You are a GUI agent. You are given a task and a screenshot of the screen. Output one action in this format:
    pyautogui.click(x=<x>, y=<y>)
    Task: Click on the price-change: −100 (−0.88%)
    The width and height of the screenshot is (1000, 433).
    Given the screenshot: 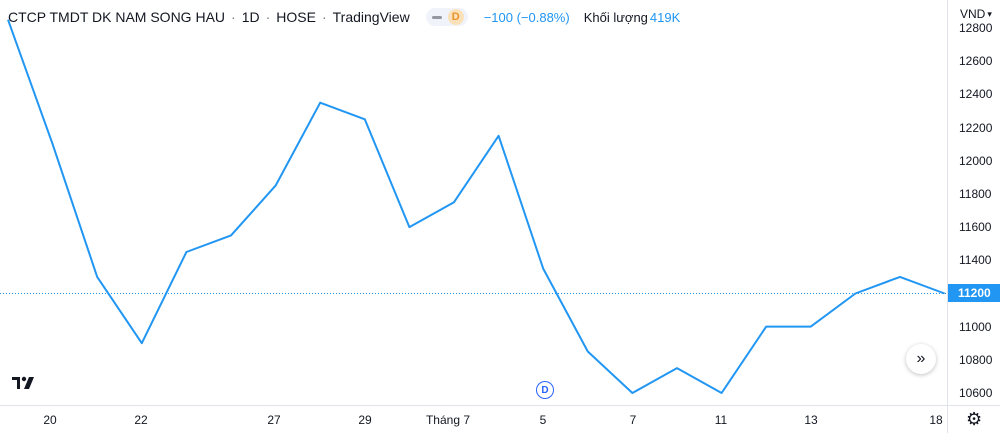 What is the action you would take?
    pyautogui.click(x=526, y=17)
    